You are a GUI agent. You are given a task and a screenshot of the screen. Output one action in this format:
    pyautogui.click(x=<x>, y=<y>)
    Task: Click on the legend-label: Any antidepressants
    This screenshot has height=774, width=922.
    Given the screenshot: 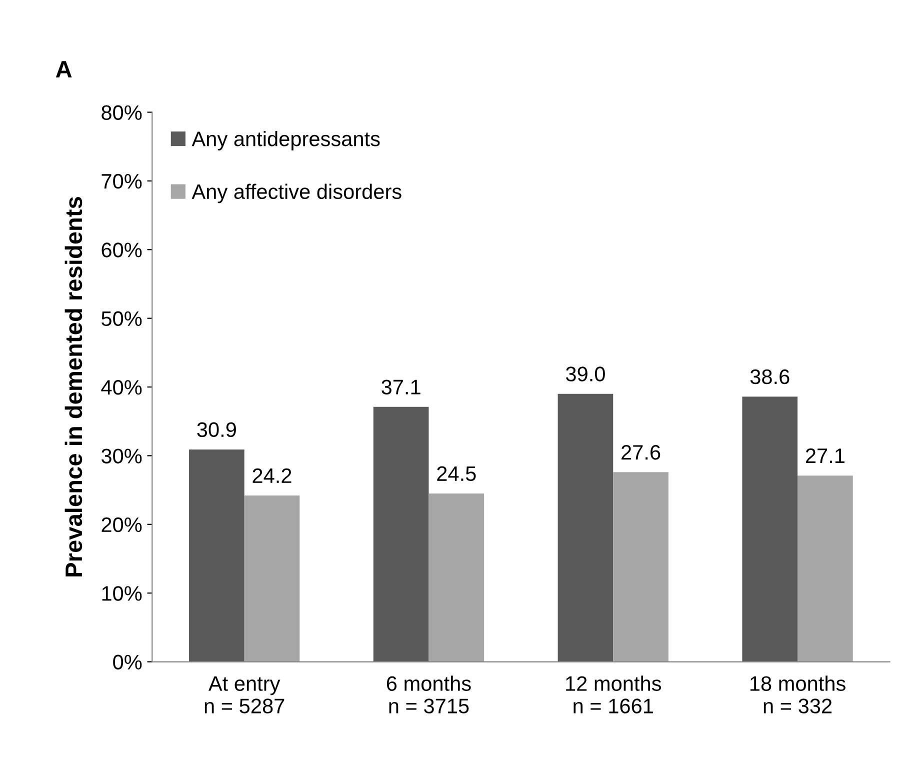 What is the action you would take?
    pyautogui.click(x=286, y=140)
    